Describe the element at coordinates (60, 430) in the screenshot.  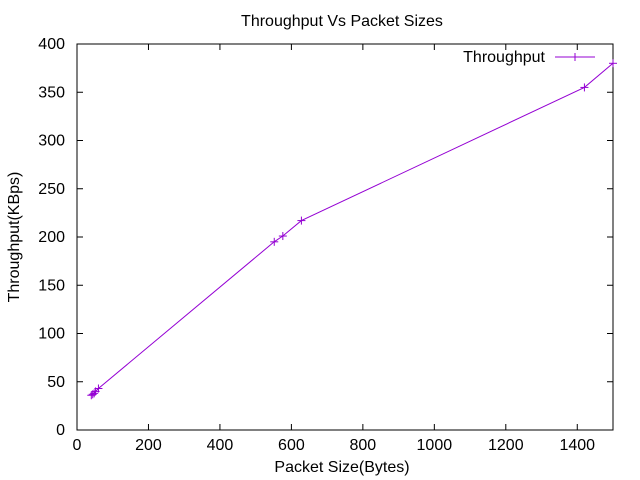
I see `y-tick-label: 0` at that location.